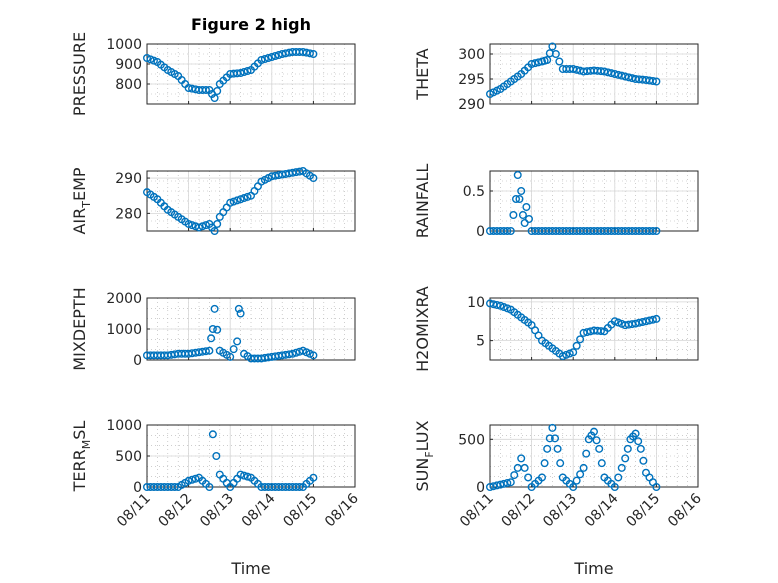  Describe the element at coordinates (250, 568) in the screenshot. I see `x-axis-label-left: Time` at that location.